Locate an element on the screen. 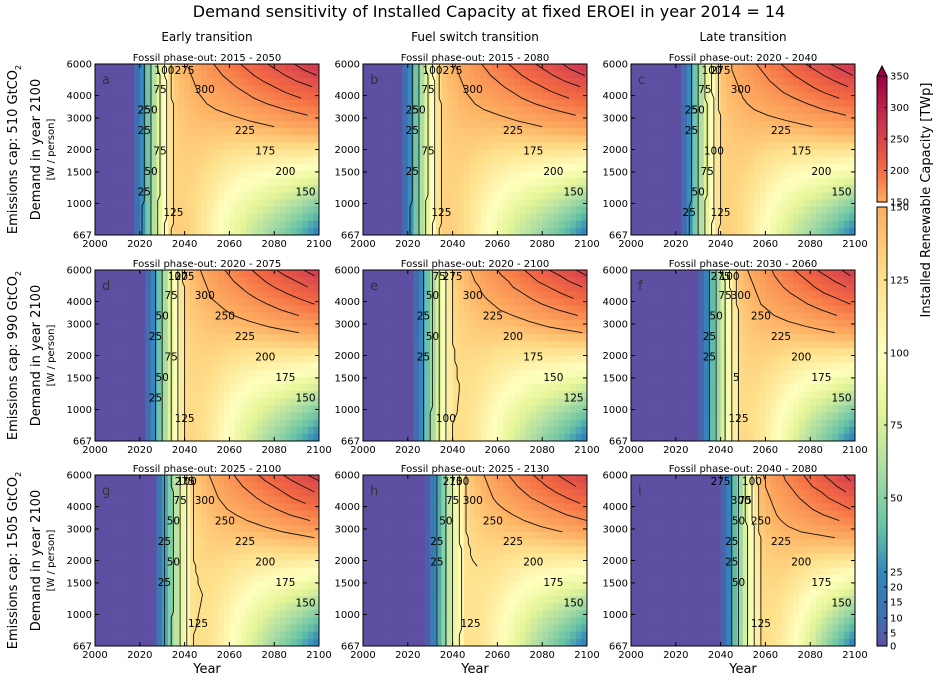 This screenshot has width=938, height=680. contour-label: 175 is located at coordinates (533, 152).